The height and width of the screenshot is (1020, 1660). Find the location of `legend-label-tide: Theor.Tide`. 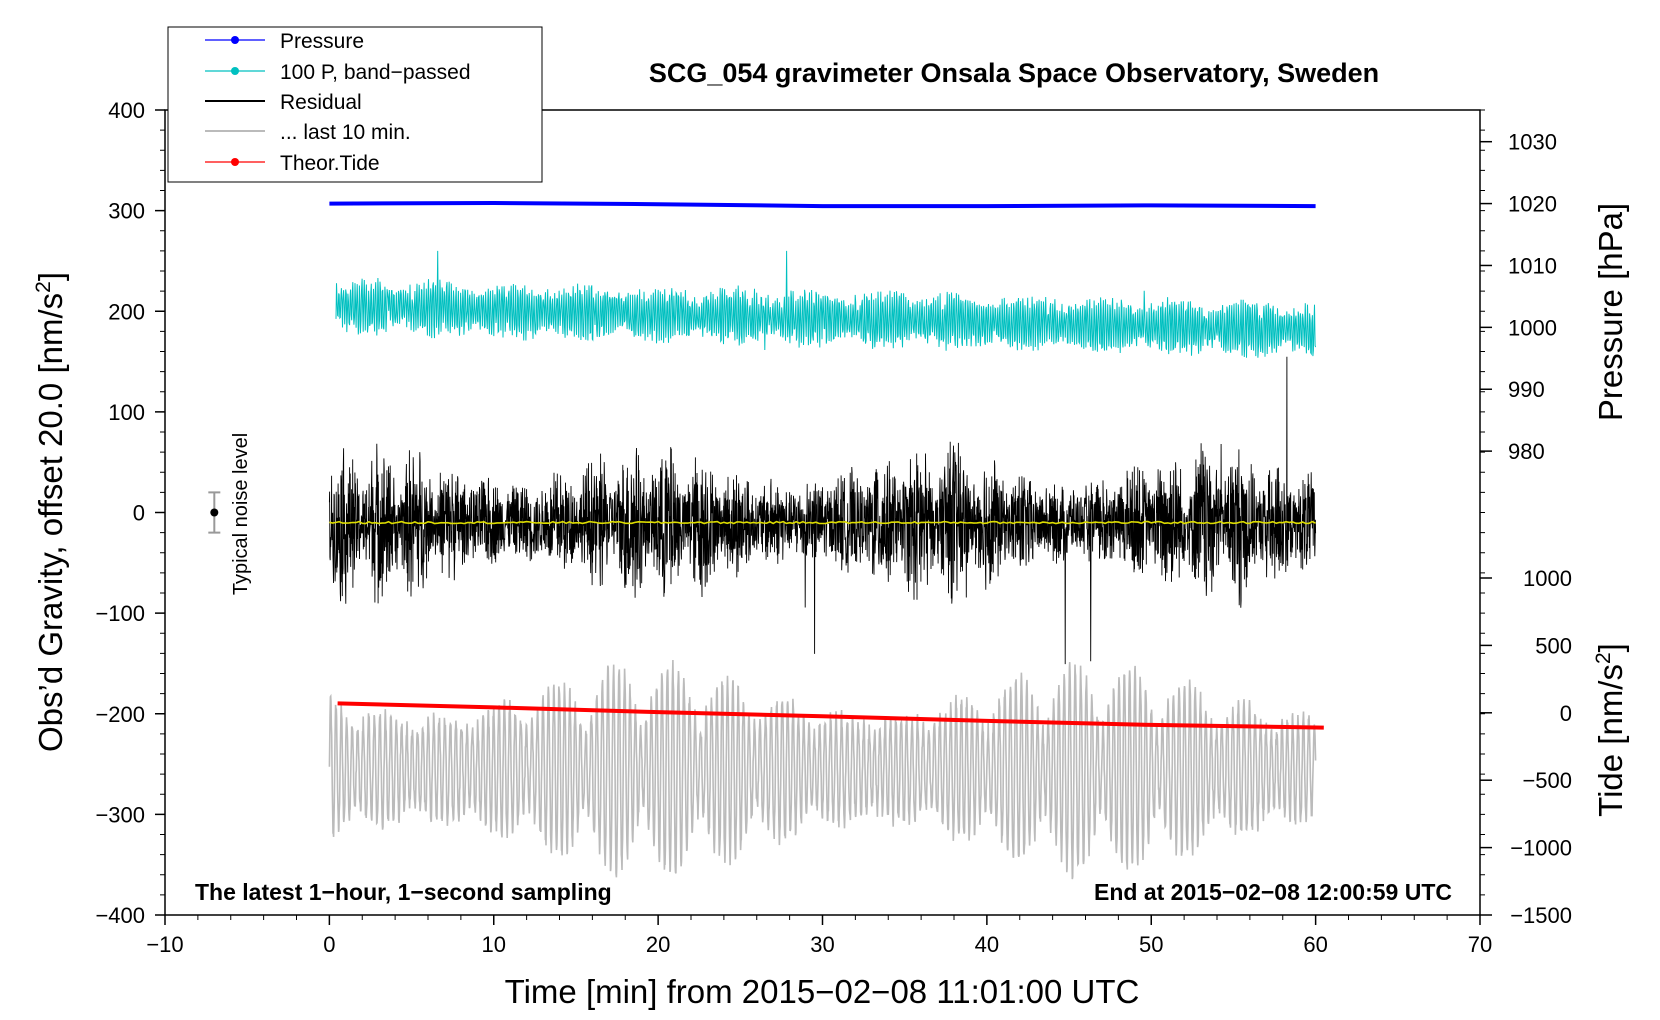

legend-label-tide: Theor.Tide is located at coordinates (330, 163).